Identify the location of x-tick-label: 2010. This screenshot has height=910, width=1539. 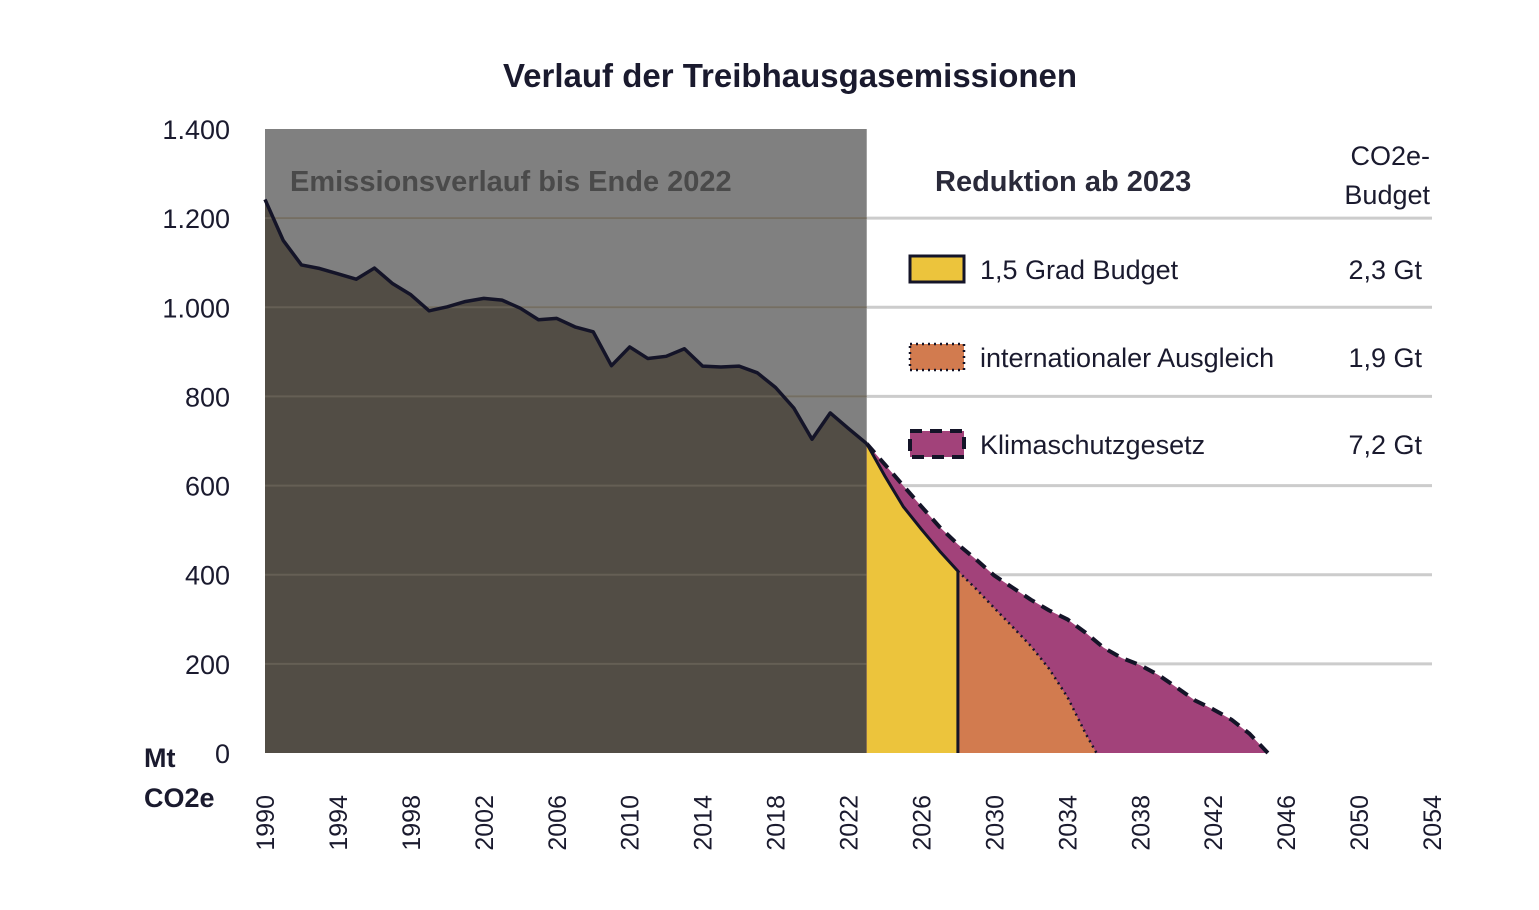
(631, 823).